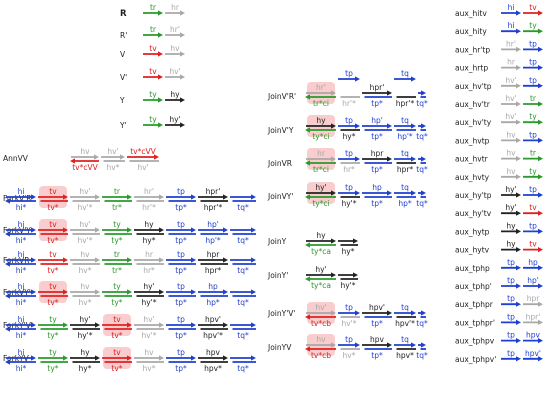  I want to click on row-label: Y', so click(123, 125).